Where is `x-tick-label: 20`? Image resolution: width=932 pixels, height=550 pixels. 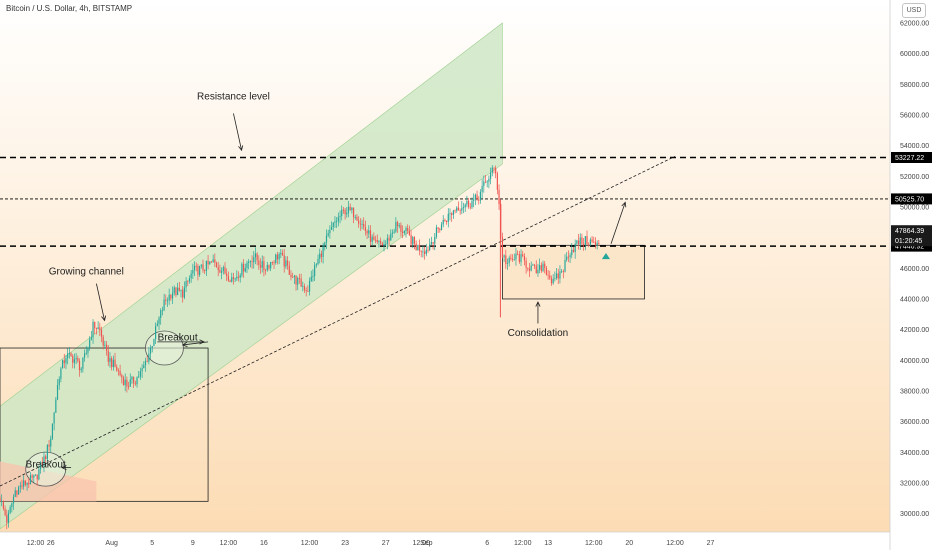 x-tick-label: 20 is located at coordinates (629, 543).